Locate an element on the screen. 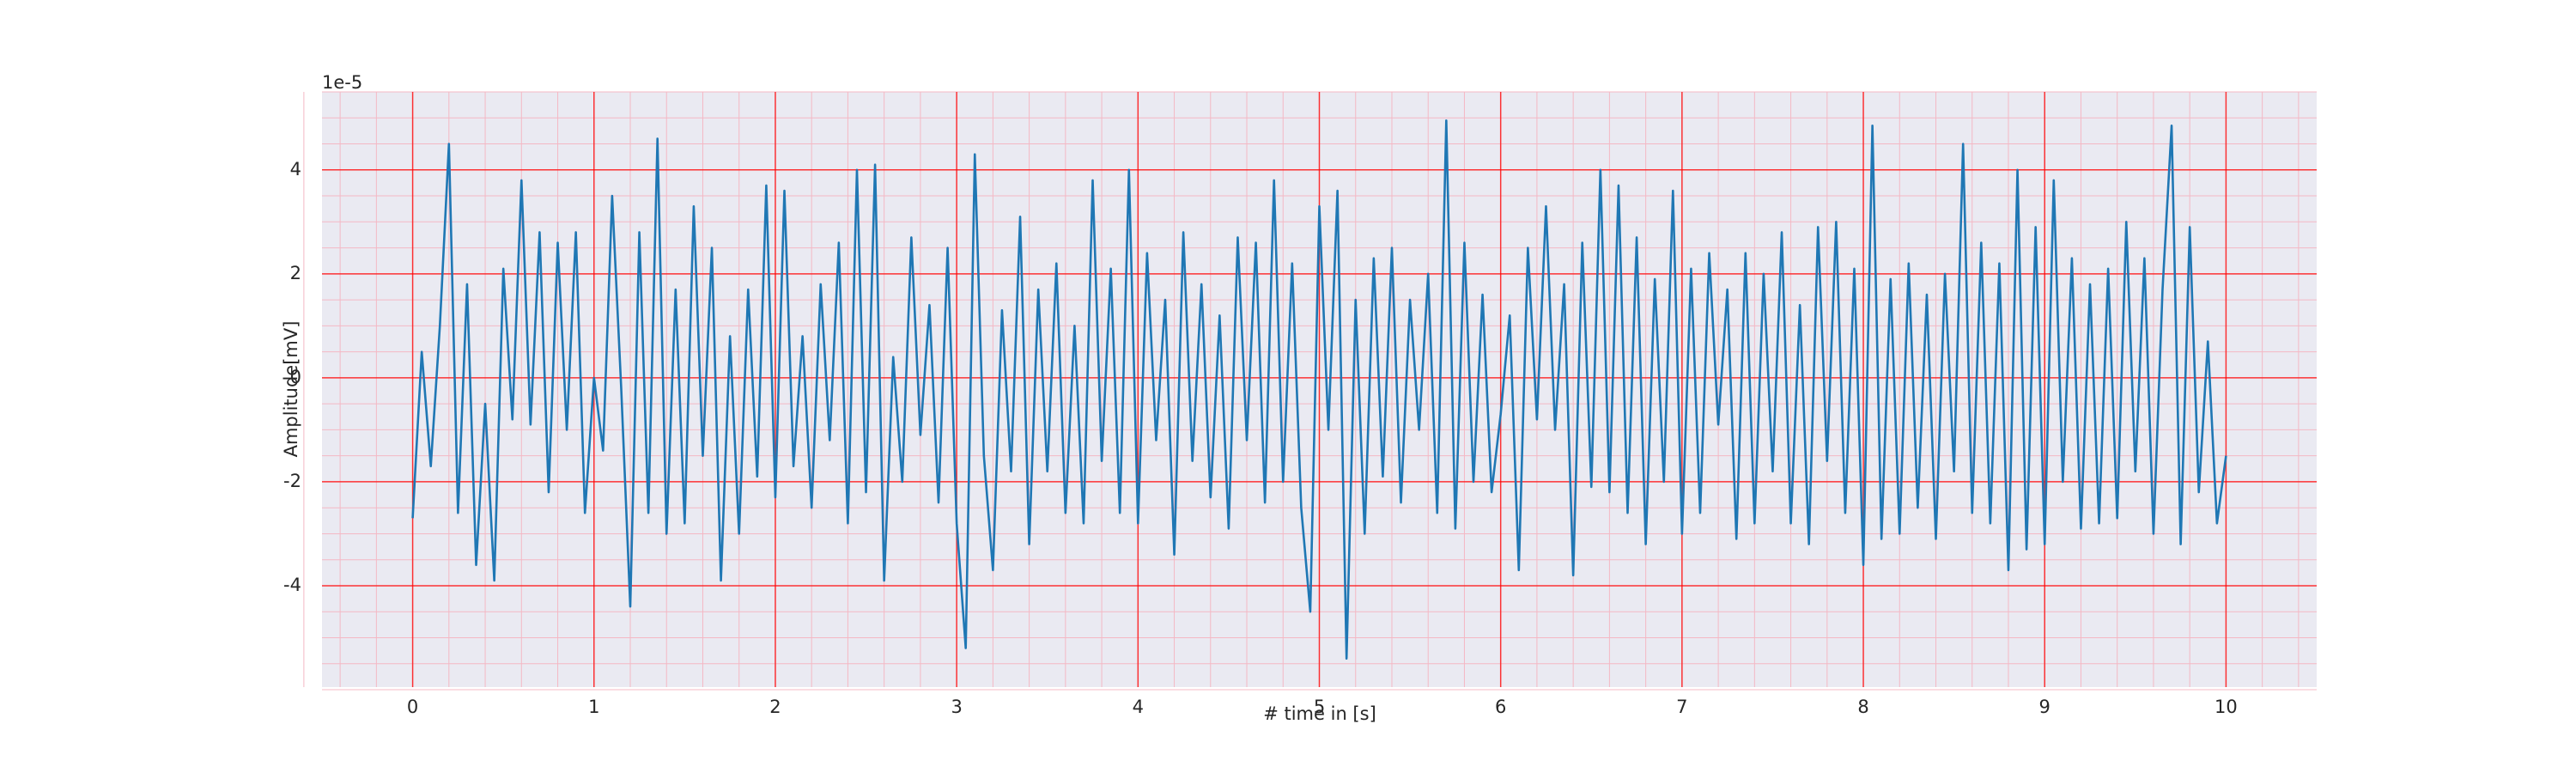 The height and width of the screenshot is (773, 2576). x-tick-label: 7 is located at coordinates (1682, 707).